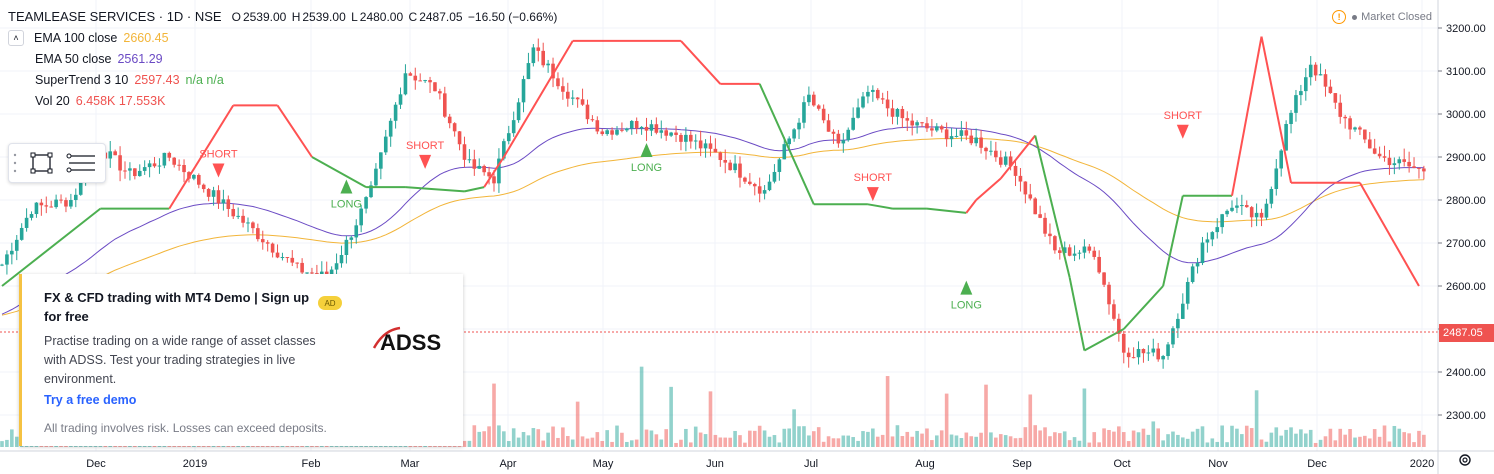 The image size is (1494, 474). Describe the element at coordinates (99, 58) in the screenshot. I see `indicator-ema50: EMA 50 close 2561.29` at that location.